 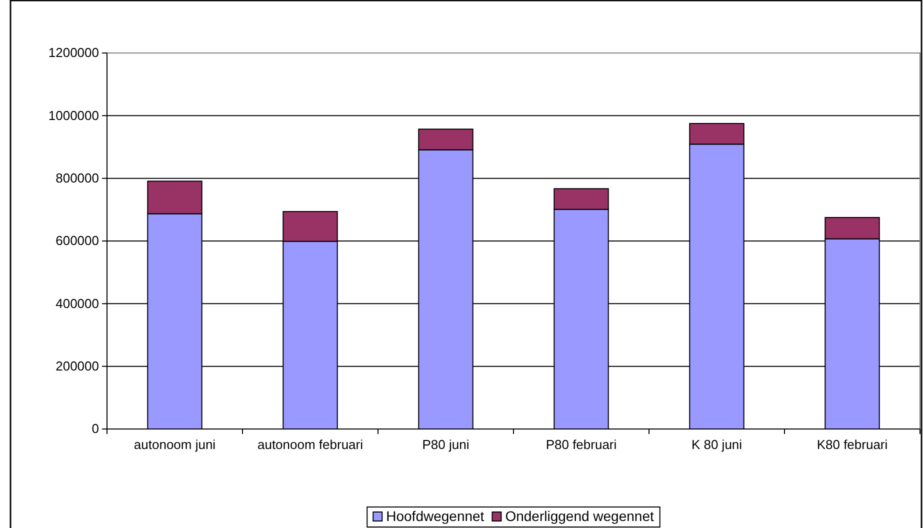 What do you see at coordinates (77, 240) in the screenshot?
I see `y-tick-label: 600000` at bounding box center [77, 240].